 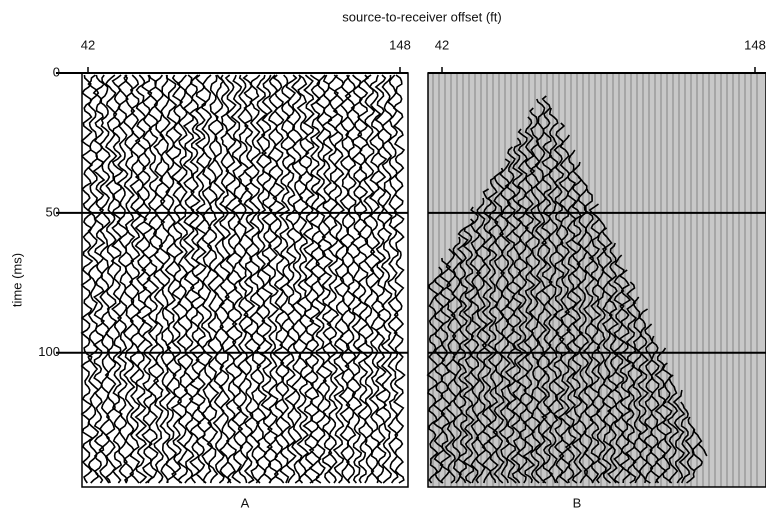 I want to click on x-axis-label: source-to-receiver offset (ft), so click(x=421, y=16).